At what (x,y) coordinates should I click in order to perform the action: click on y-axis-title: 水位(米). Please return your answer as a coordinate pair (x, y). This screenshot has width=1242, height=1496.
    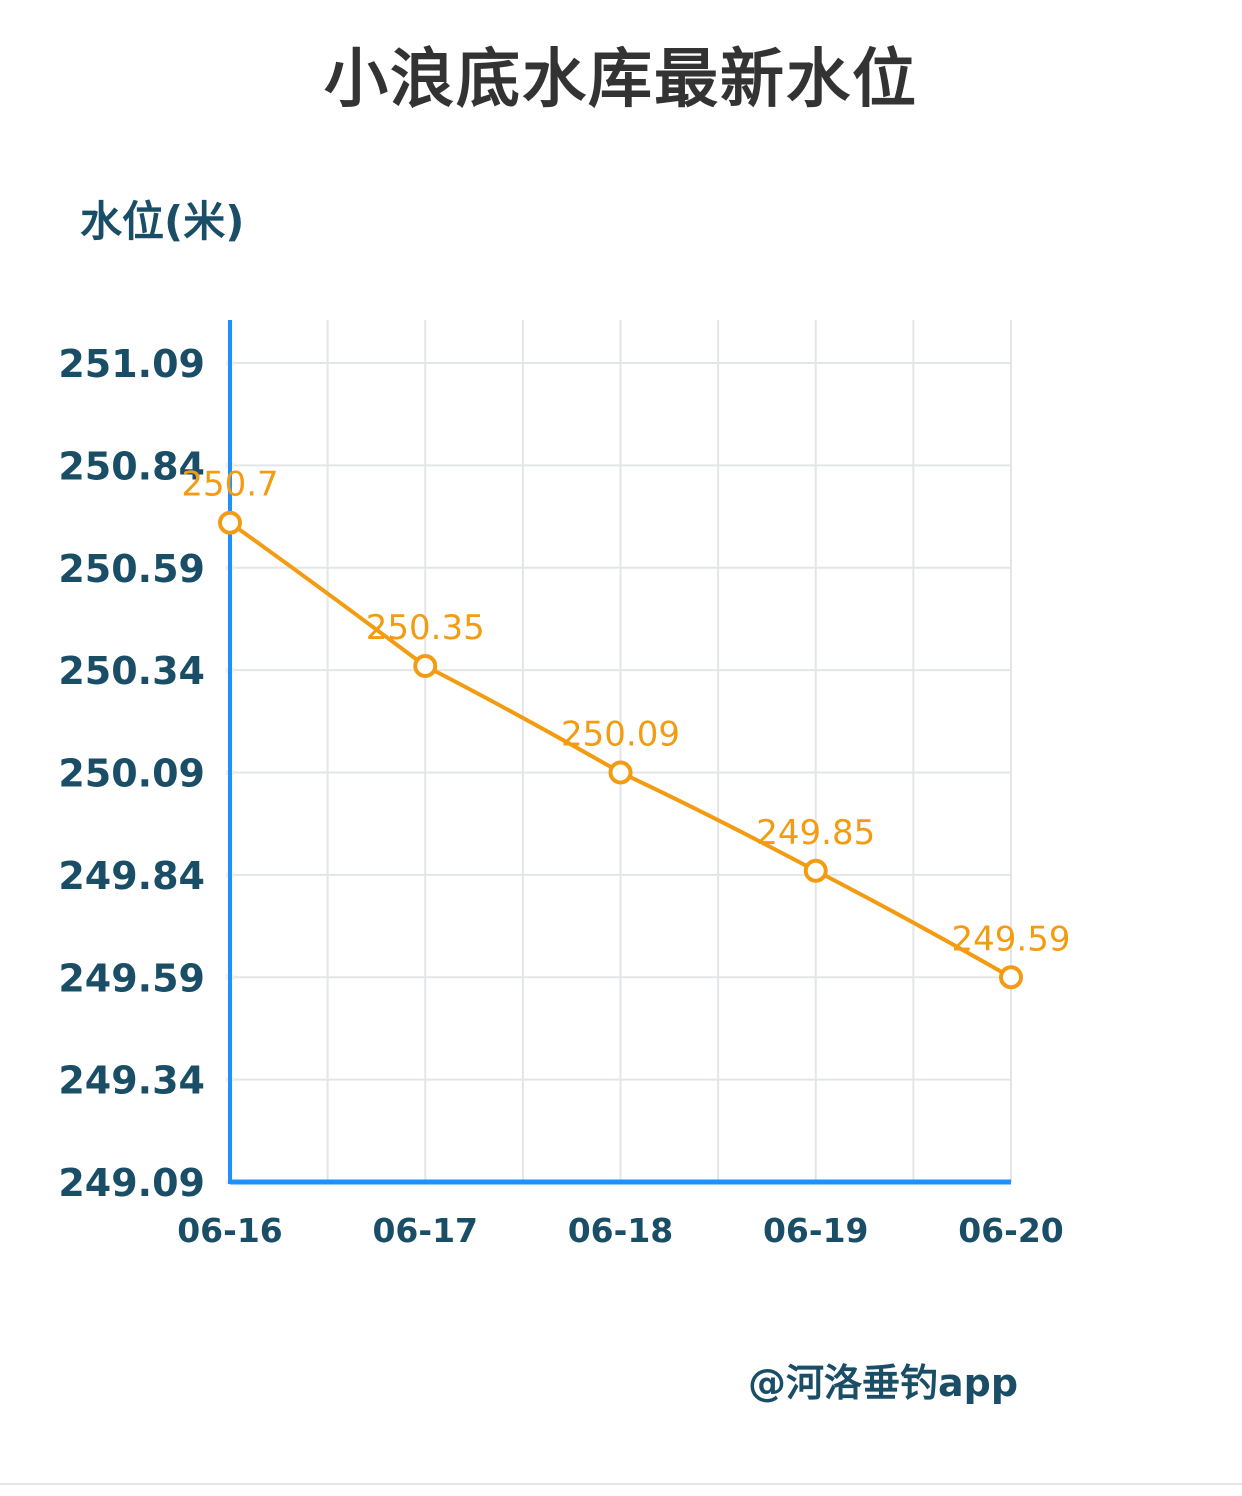
    Looking at the image, I should click on (162, 221).